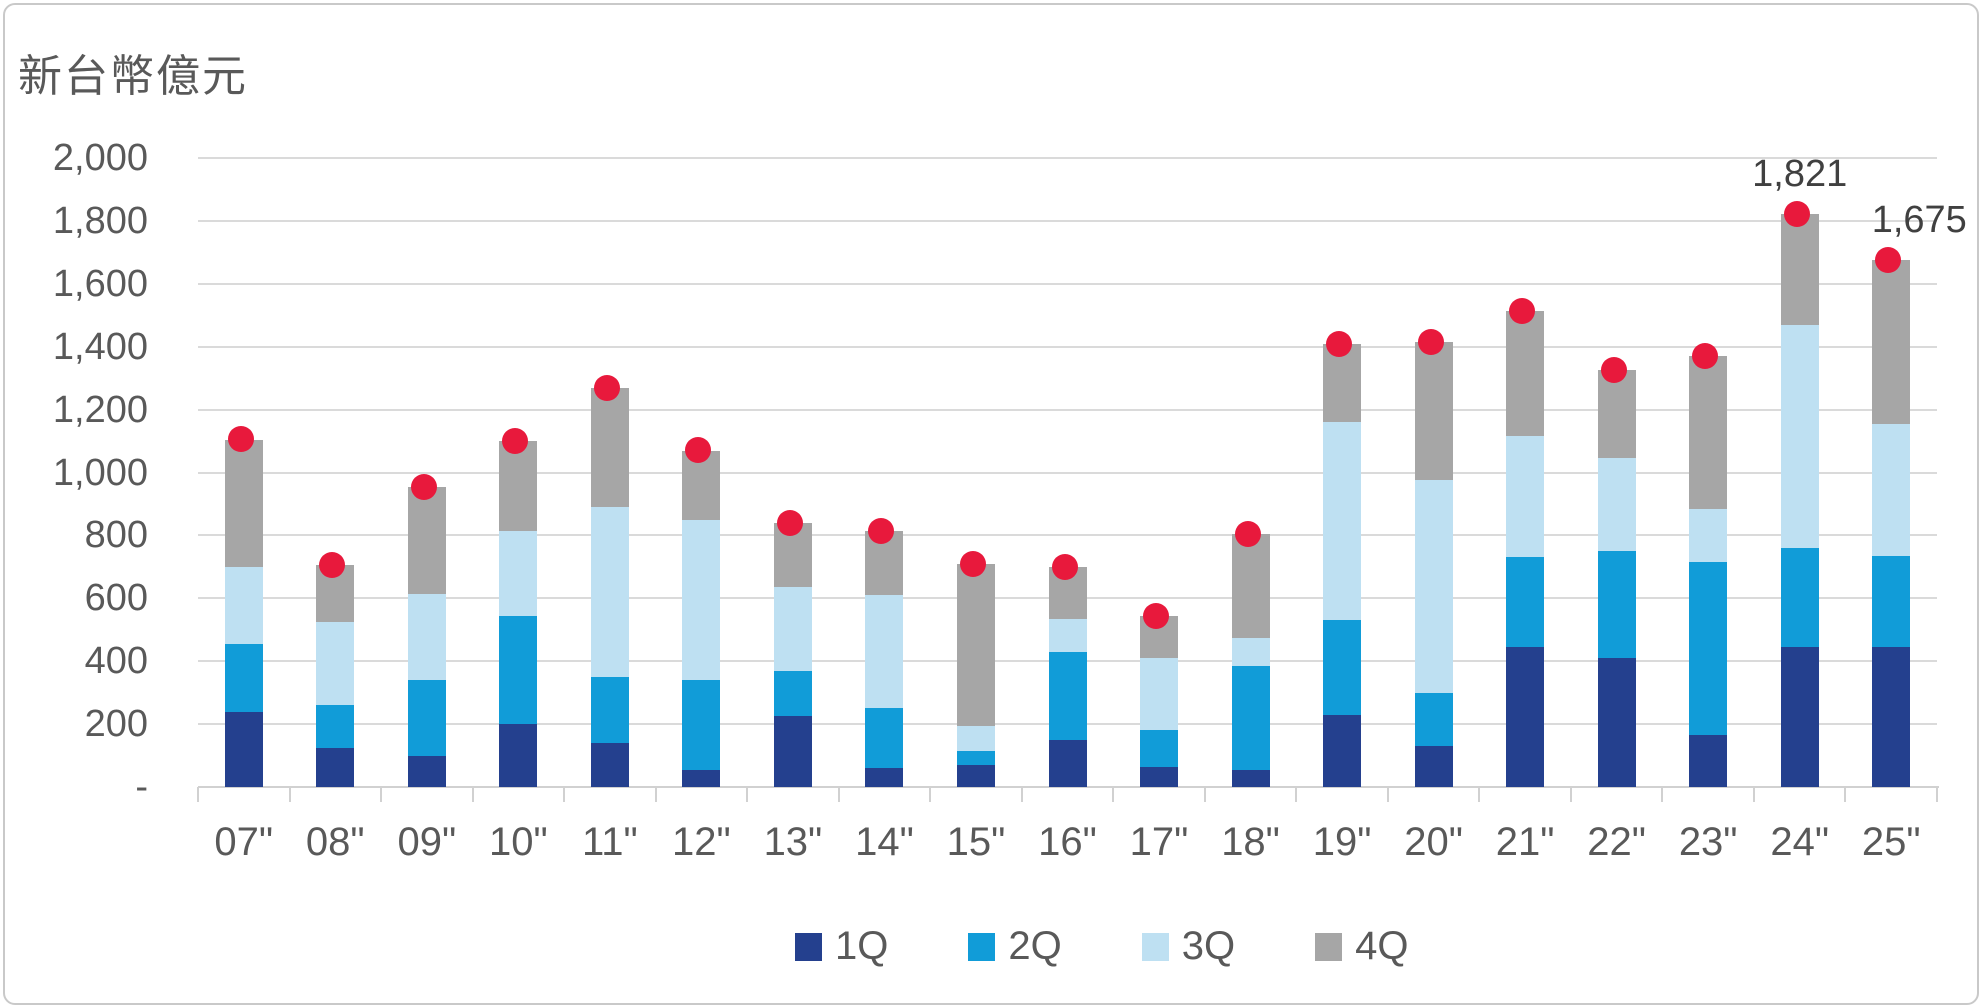 Image resolution: width=1982 pixels, height=1008 pixels. Describe the element at coordinates (244, 842) in the screenshot. I see `x-axis-label: 07"` at that location.